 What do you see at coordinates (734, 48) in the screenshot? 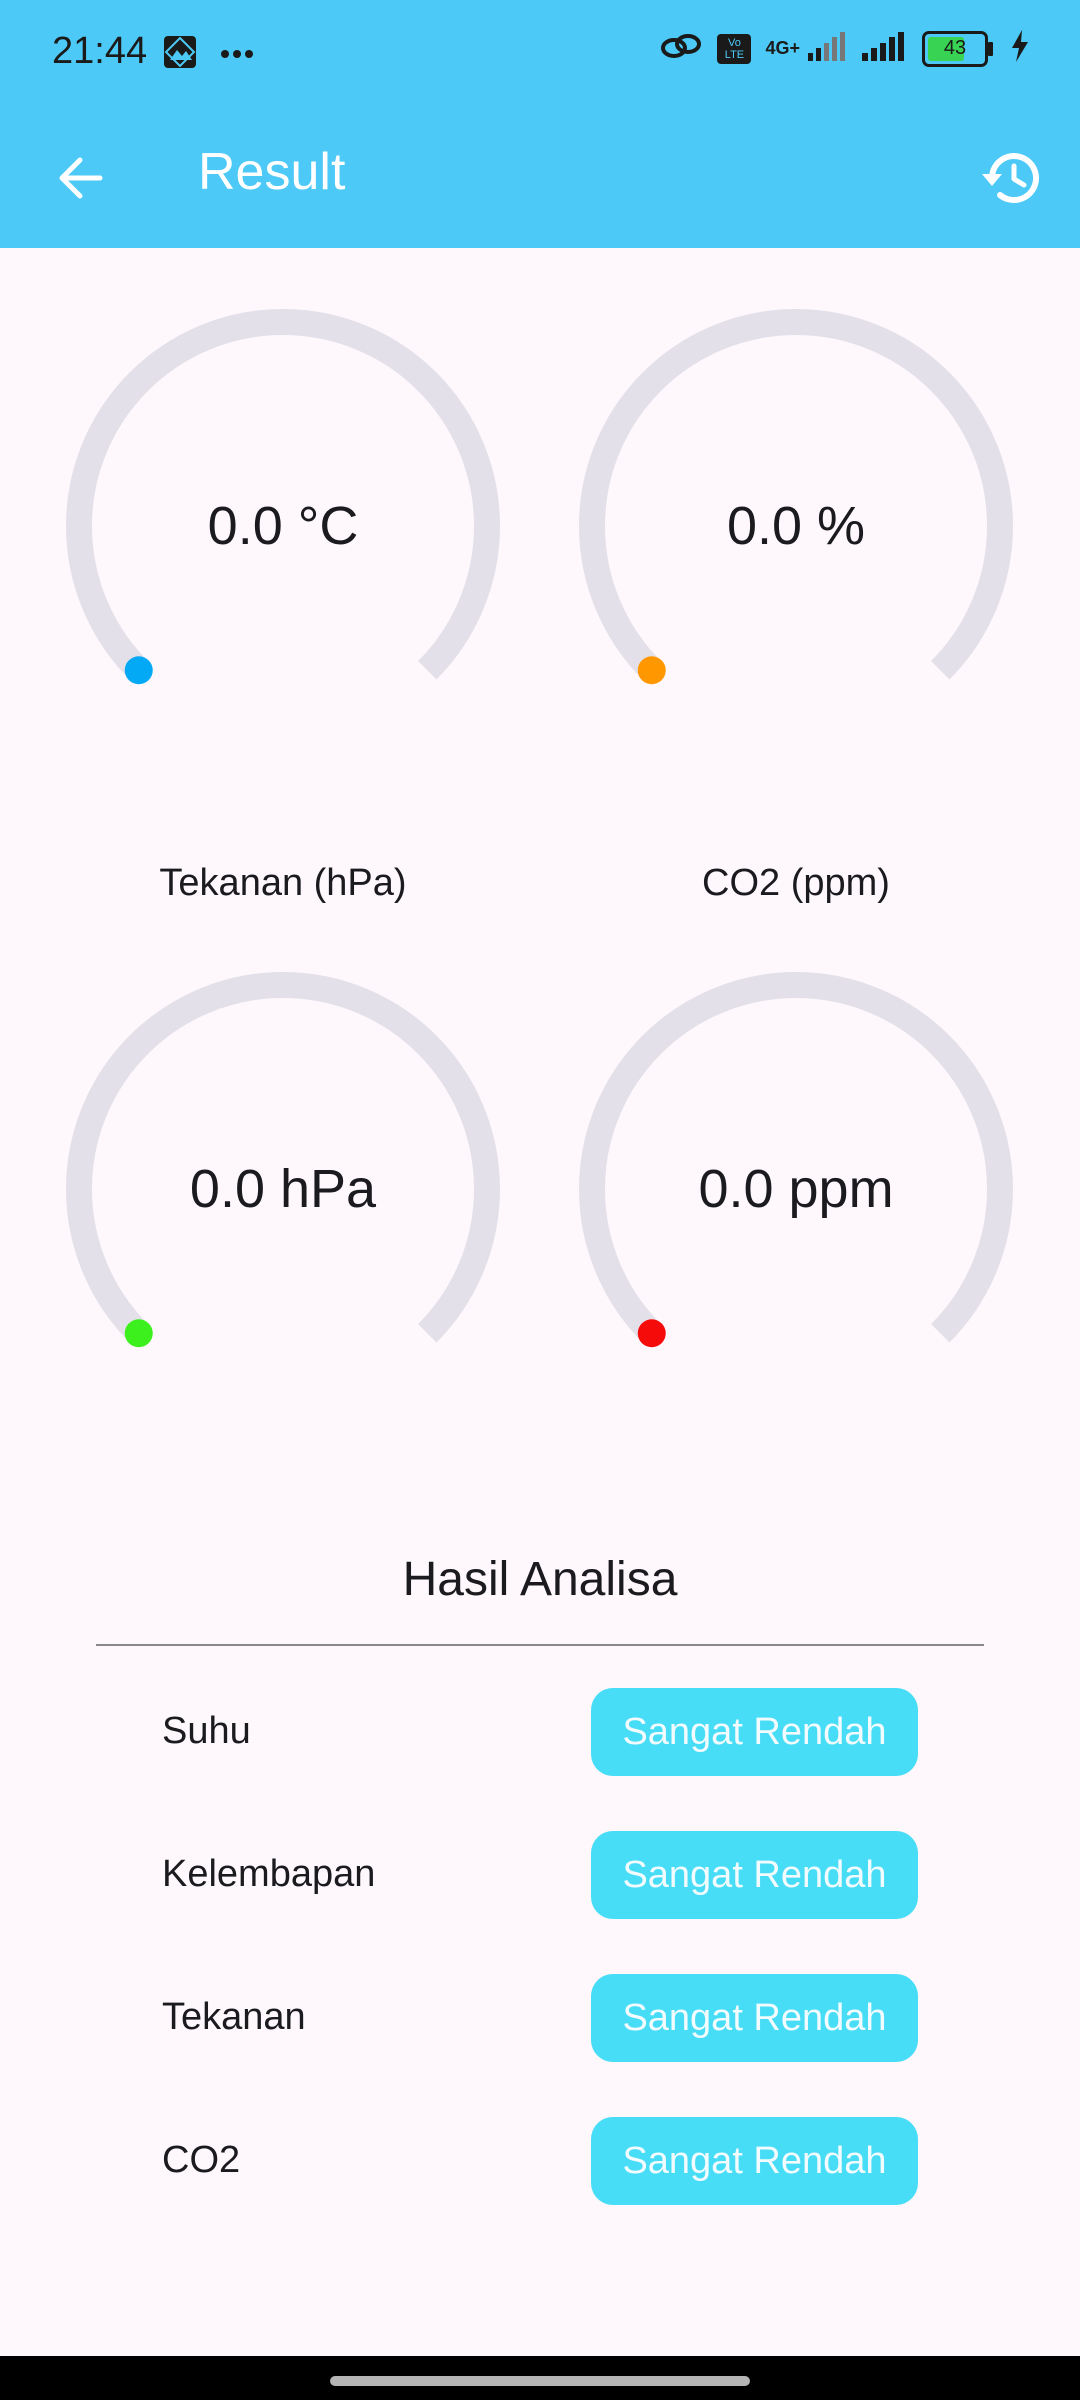
I see `volte-badge: Vo LTE` at bounding box center [734, 48].